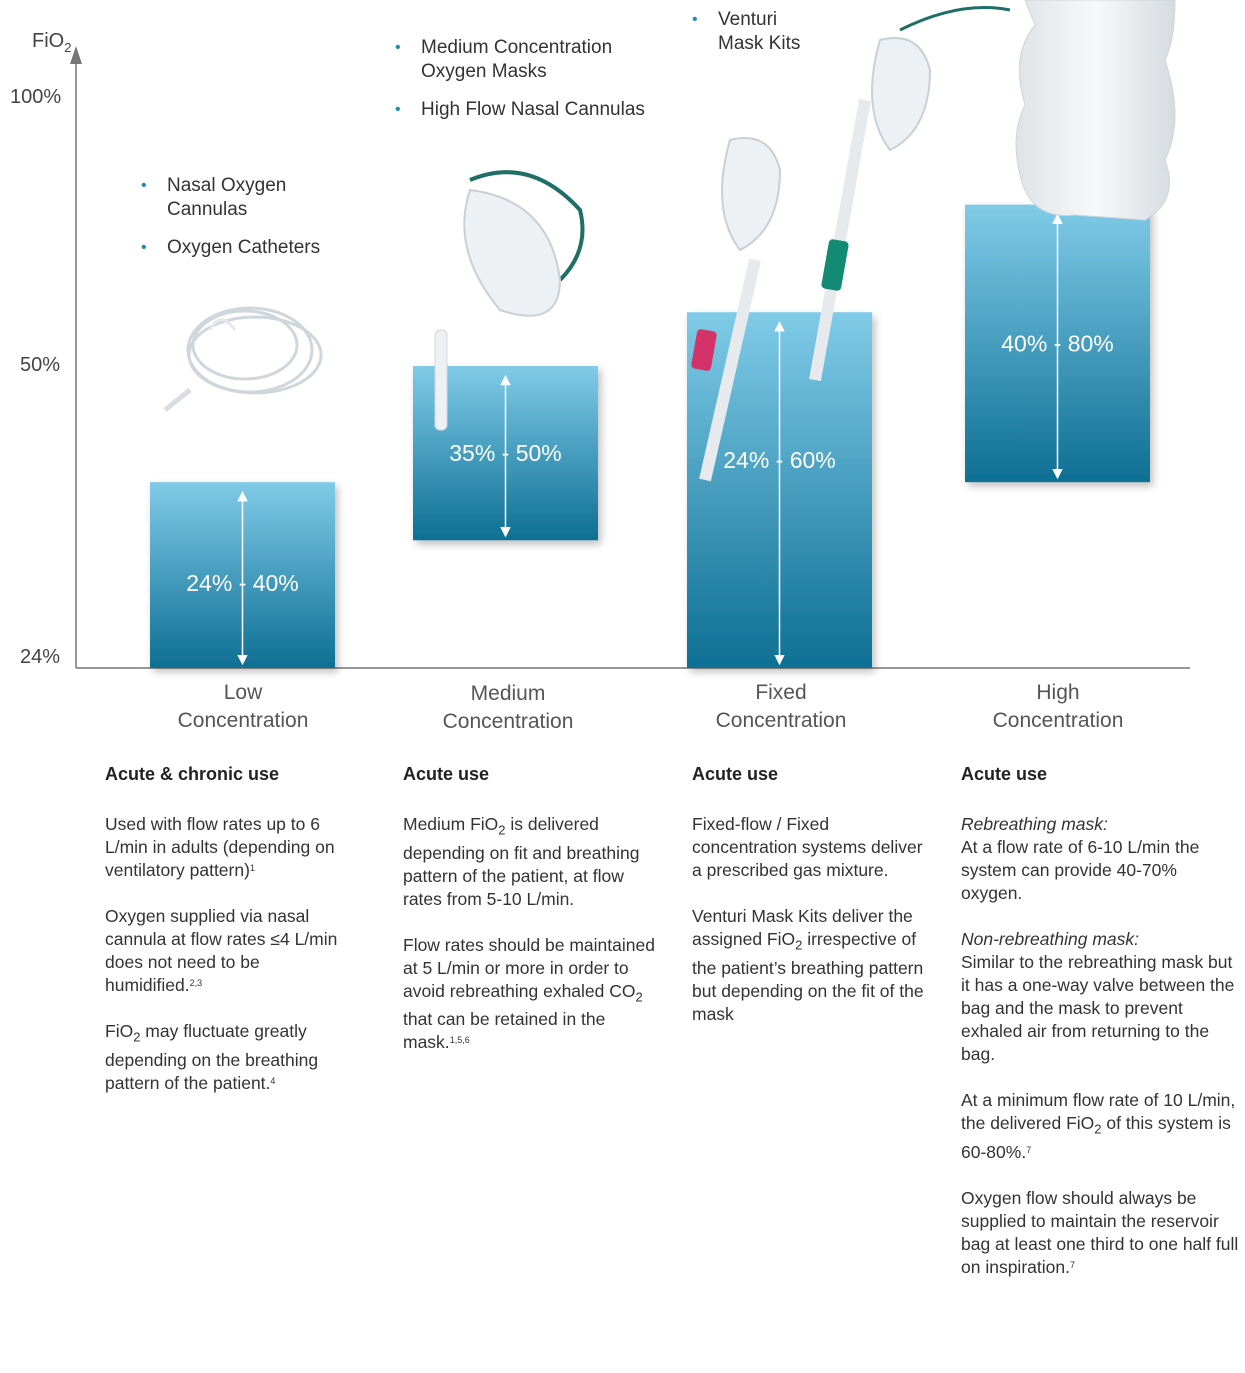 The width and height of the screenshot is (1245, 1373). I want to click on category-low: Low Concentration, so click(243, 706).